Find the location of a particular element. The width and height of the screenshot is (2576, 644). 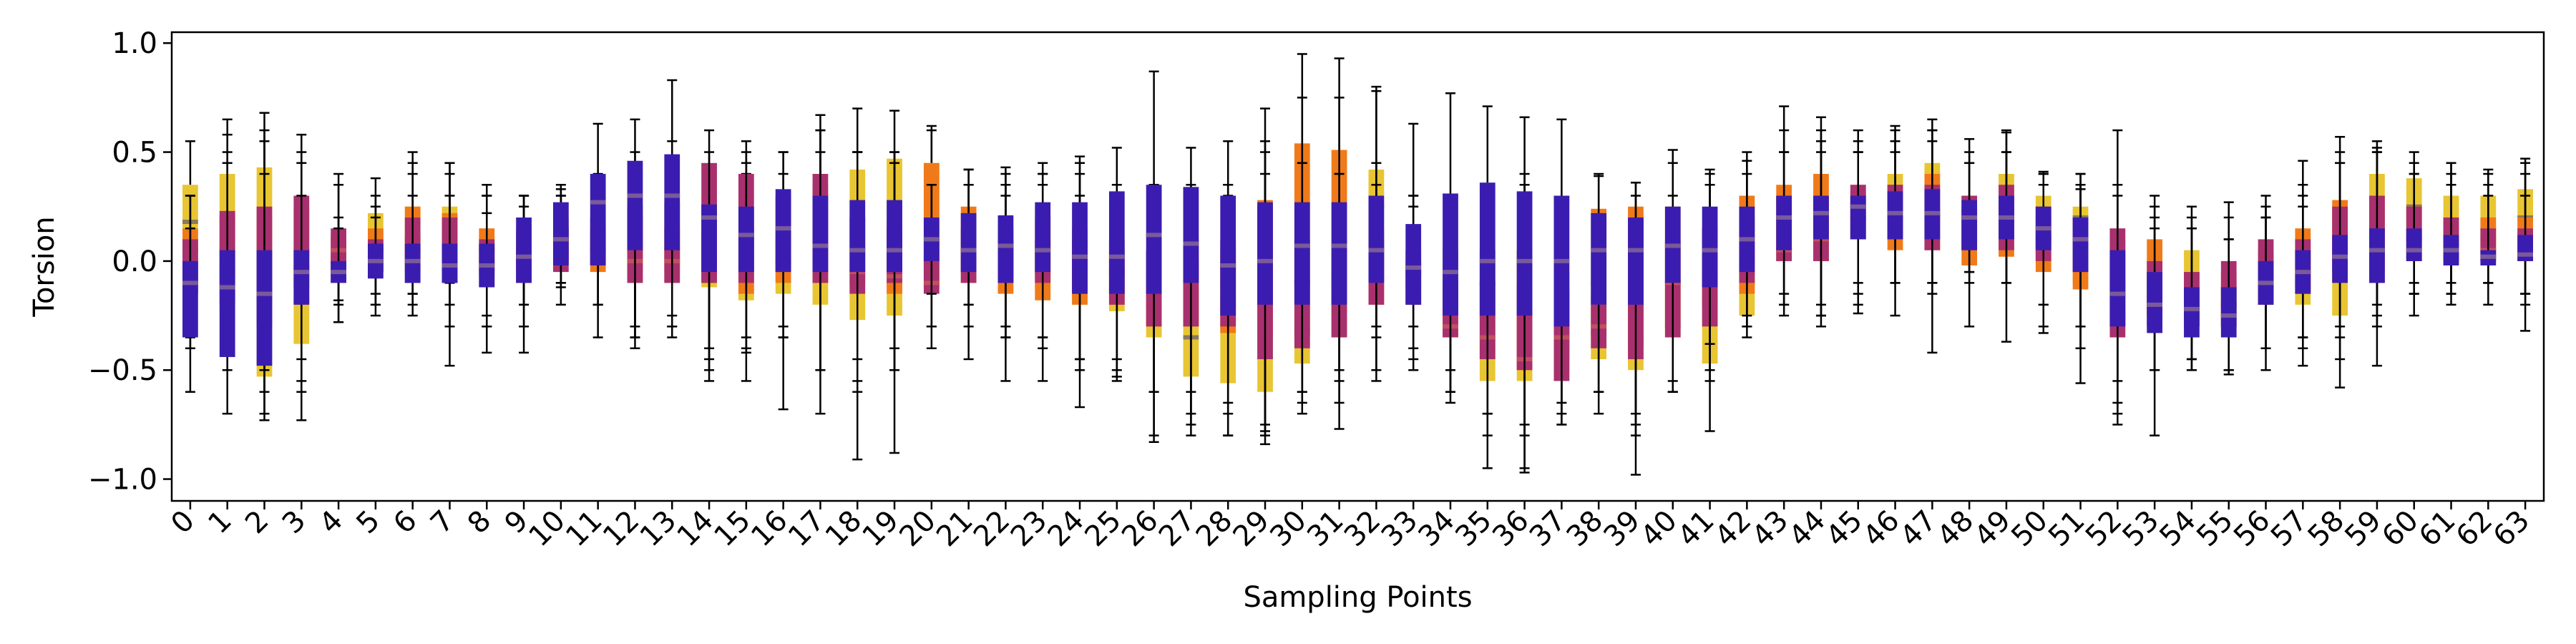

y-axis: −1.0 −0.5 0.0 0.5 1.0 is located at coordinates (130, 262).